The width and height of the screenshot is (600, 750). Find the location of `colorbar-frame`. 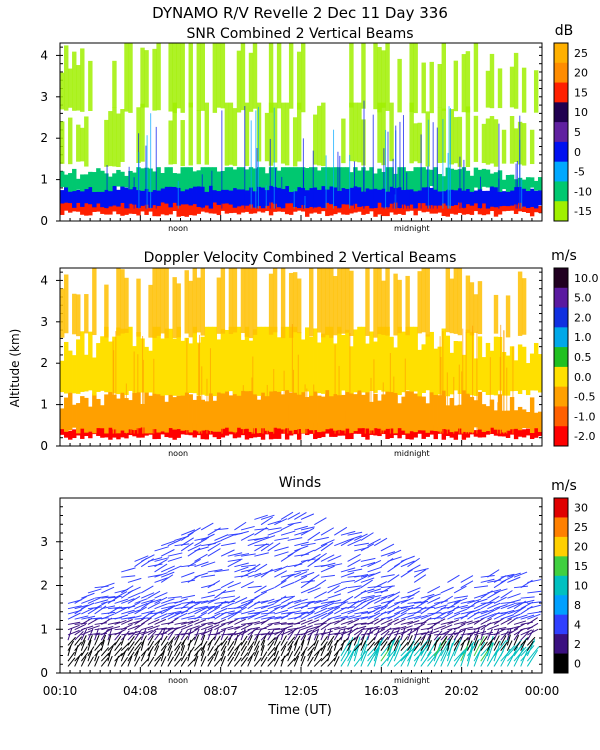

colorbar-frame is located at coordinates (561, 357).